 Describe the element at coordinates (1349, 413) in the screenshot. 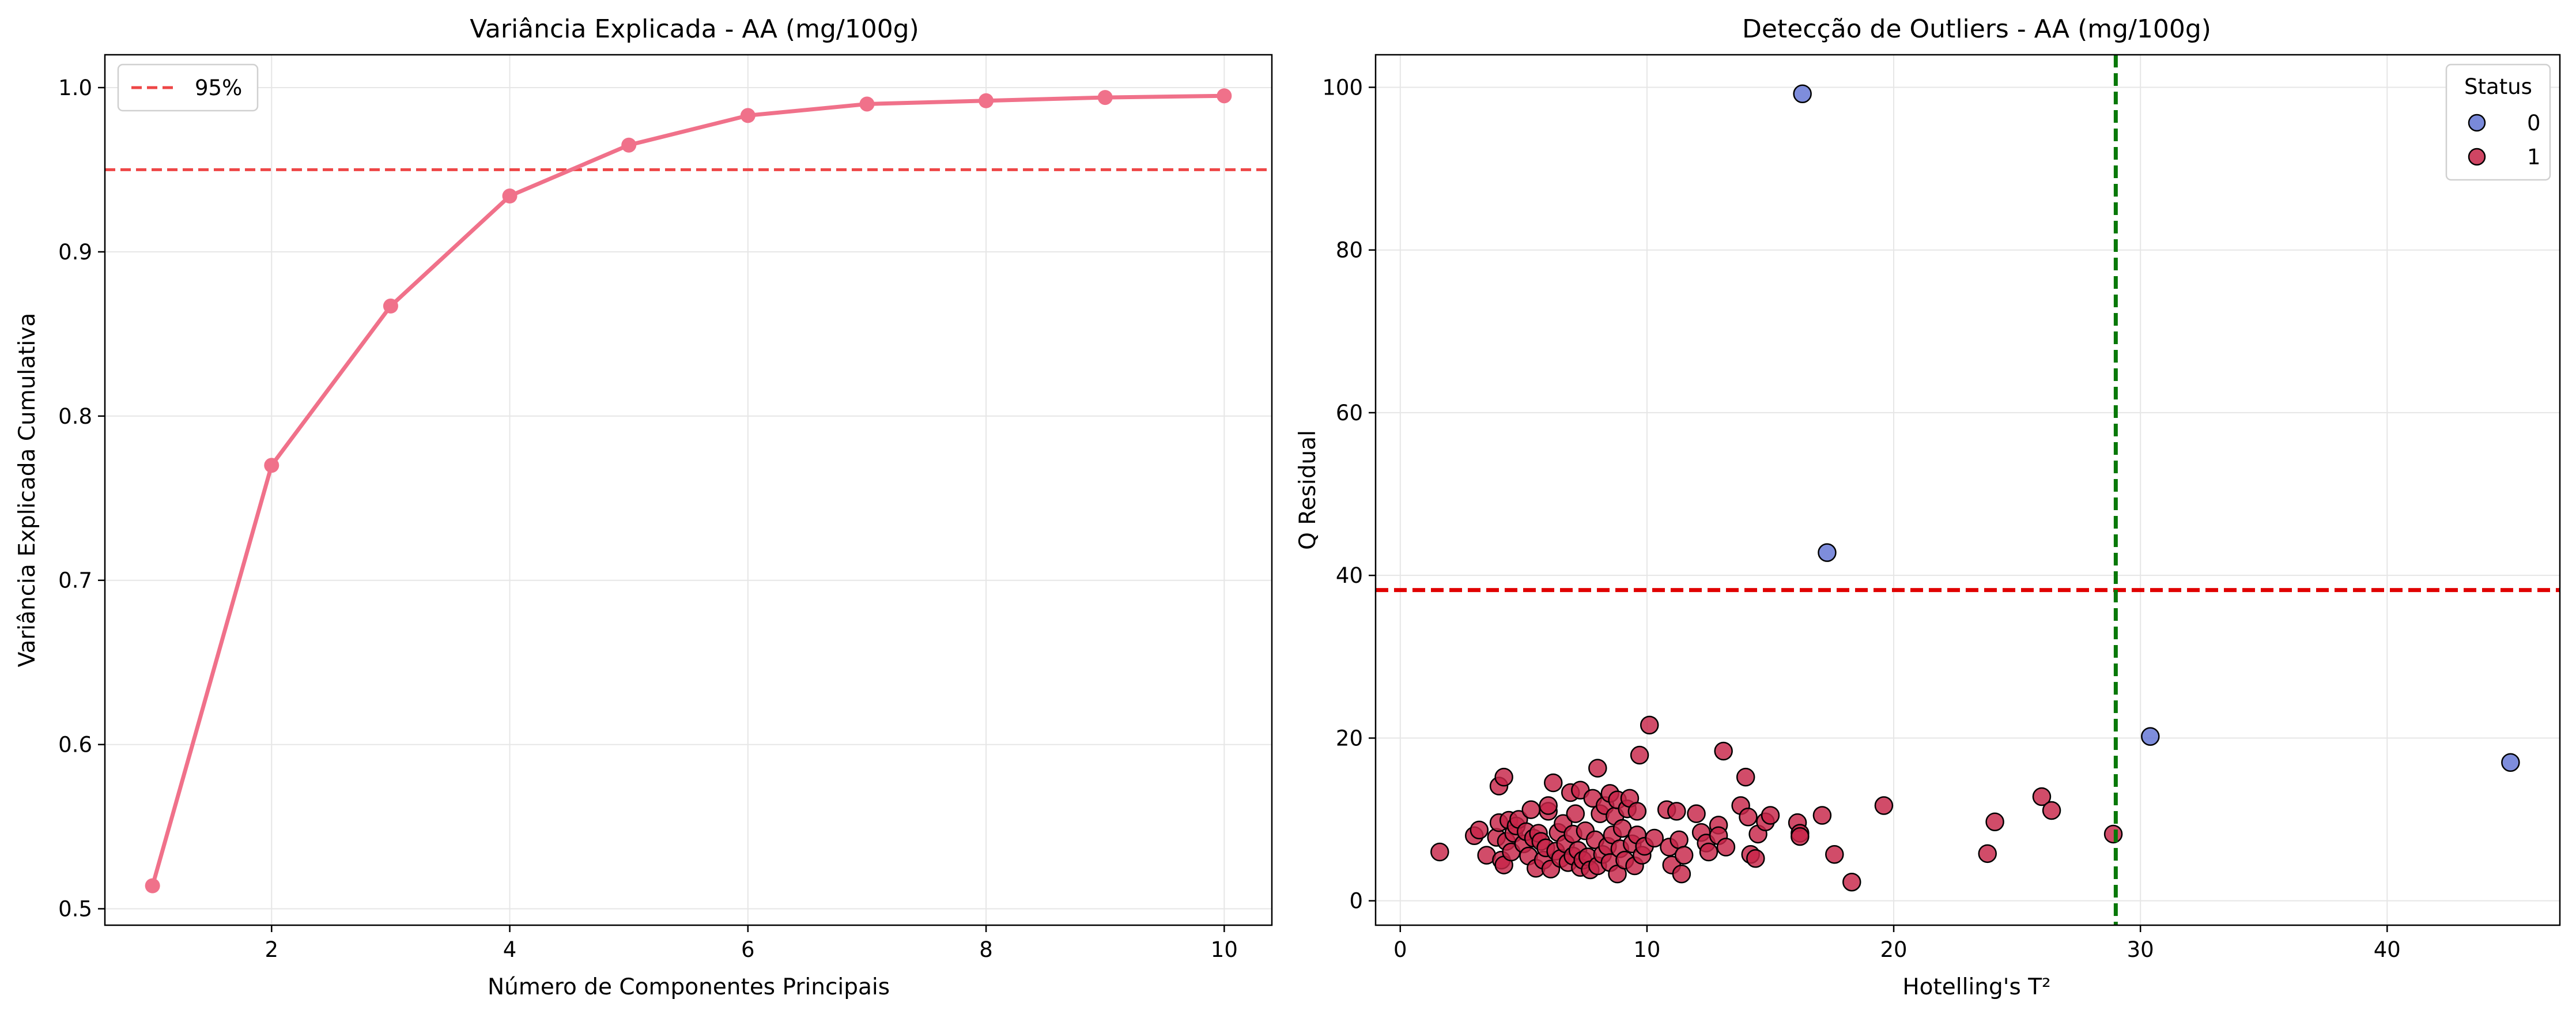

I see `outlier-y-tick-label: 60` at that location.